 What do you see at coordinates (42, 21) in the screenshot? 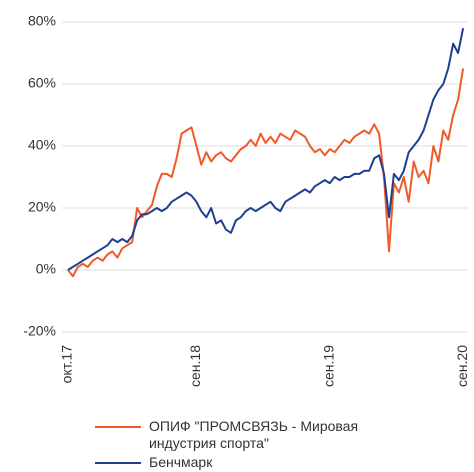
I see `y-tick-label: 80%` at bounding box center [42, 21].